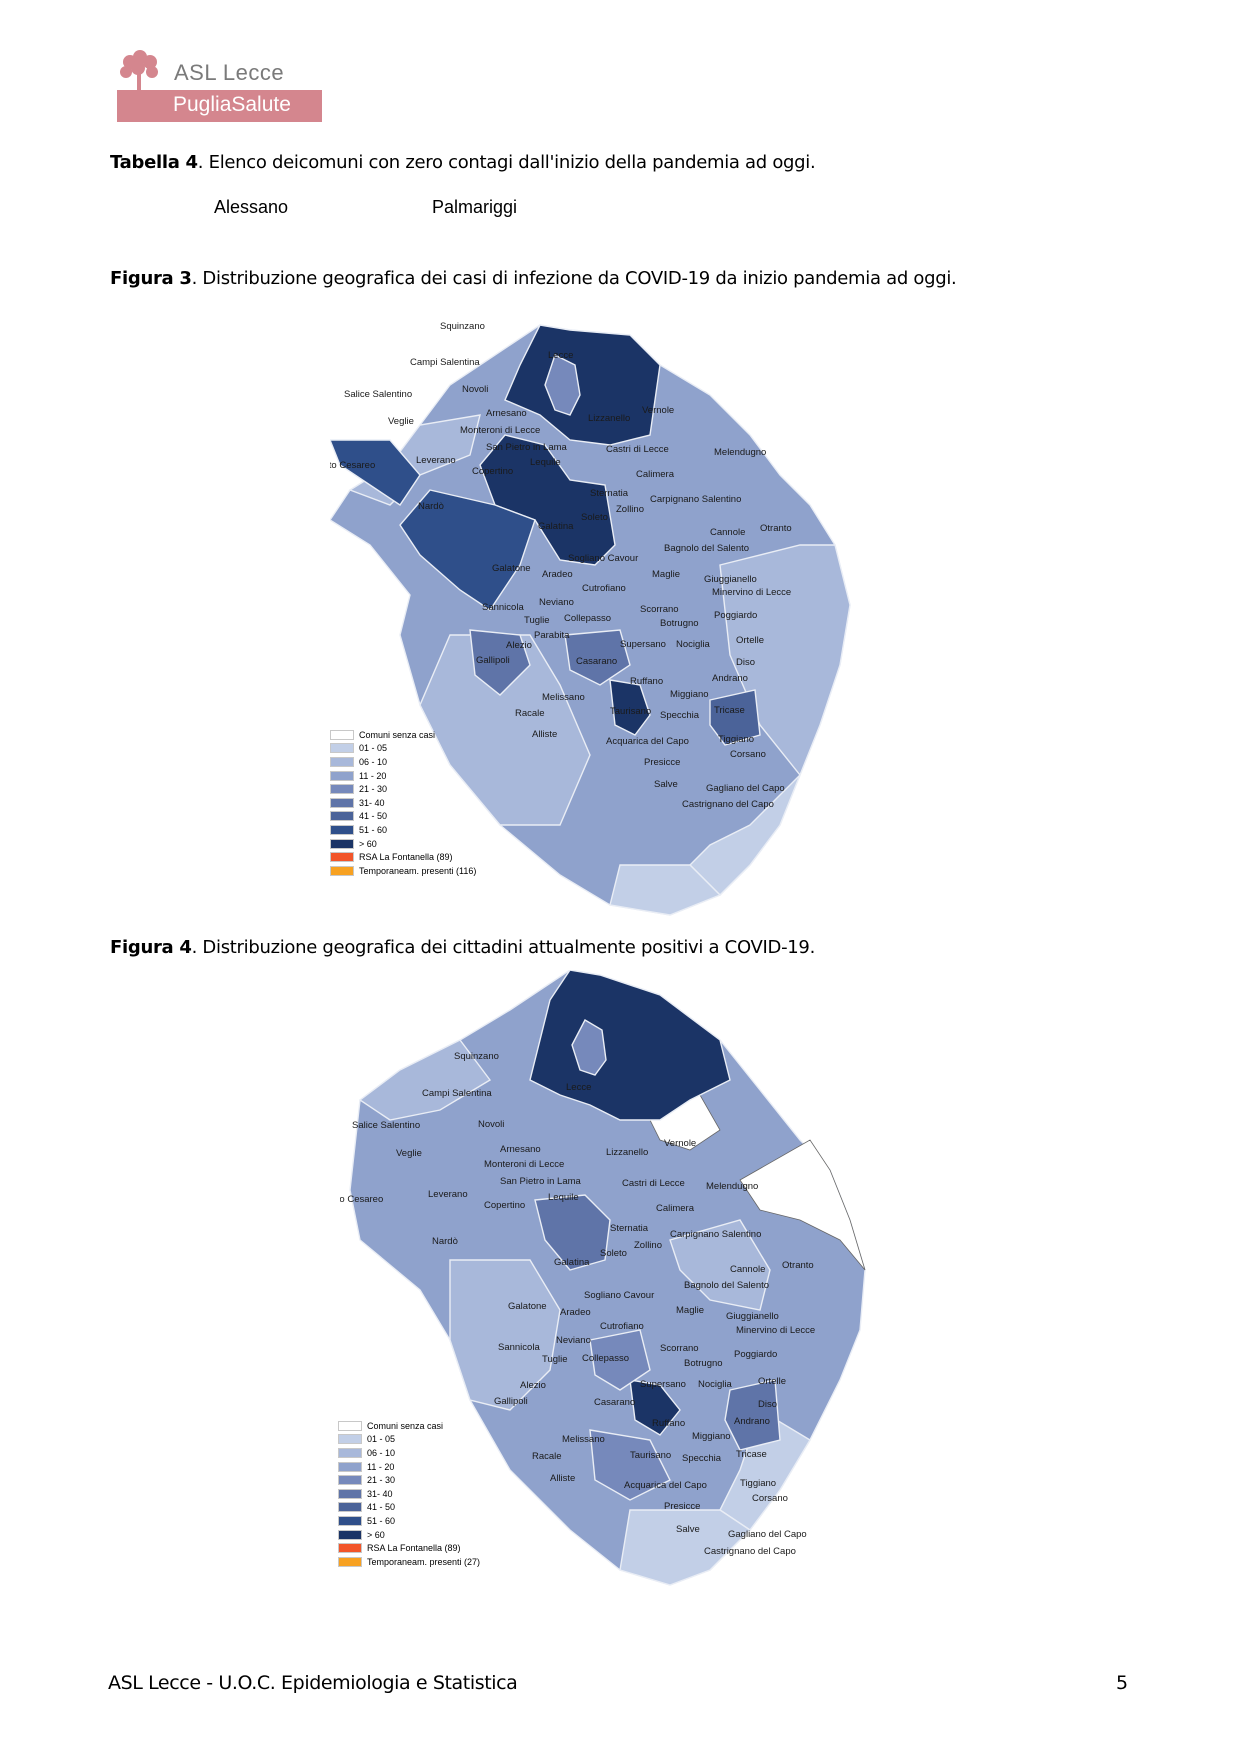 This screenshot has height=1755, width=1241. Describe the element at coordinates (690, 1310) in the screenshot. I see `comune-label: Maglie` at that location.